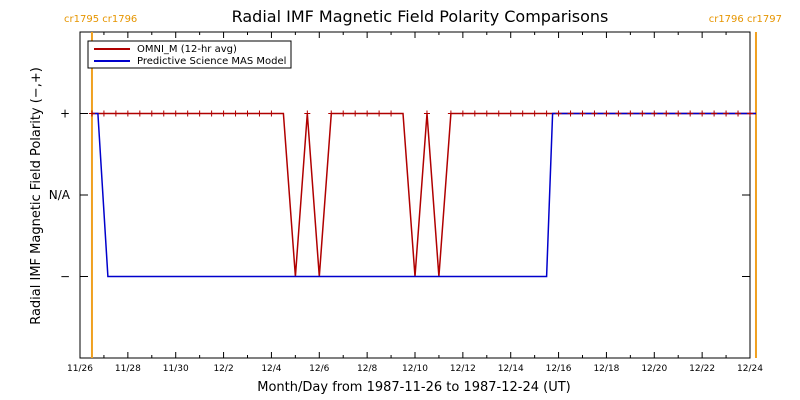  Describe the element at coordinates (223, 369) in the screenshot. I see `x-tick-label: 12/2` at that location.